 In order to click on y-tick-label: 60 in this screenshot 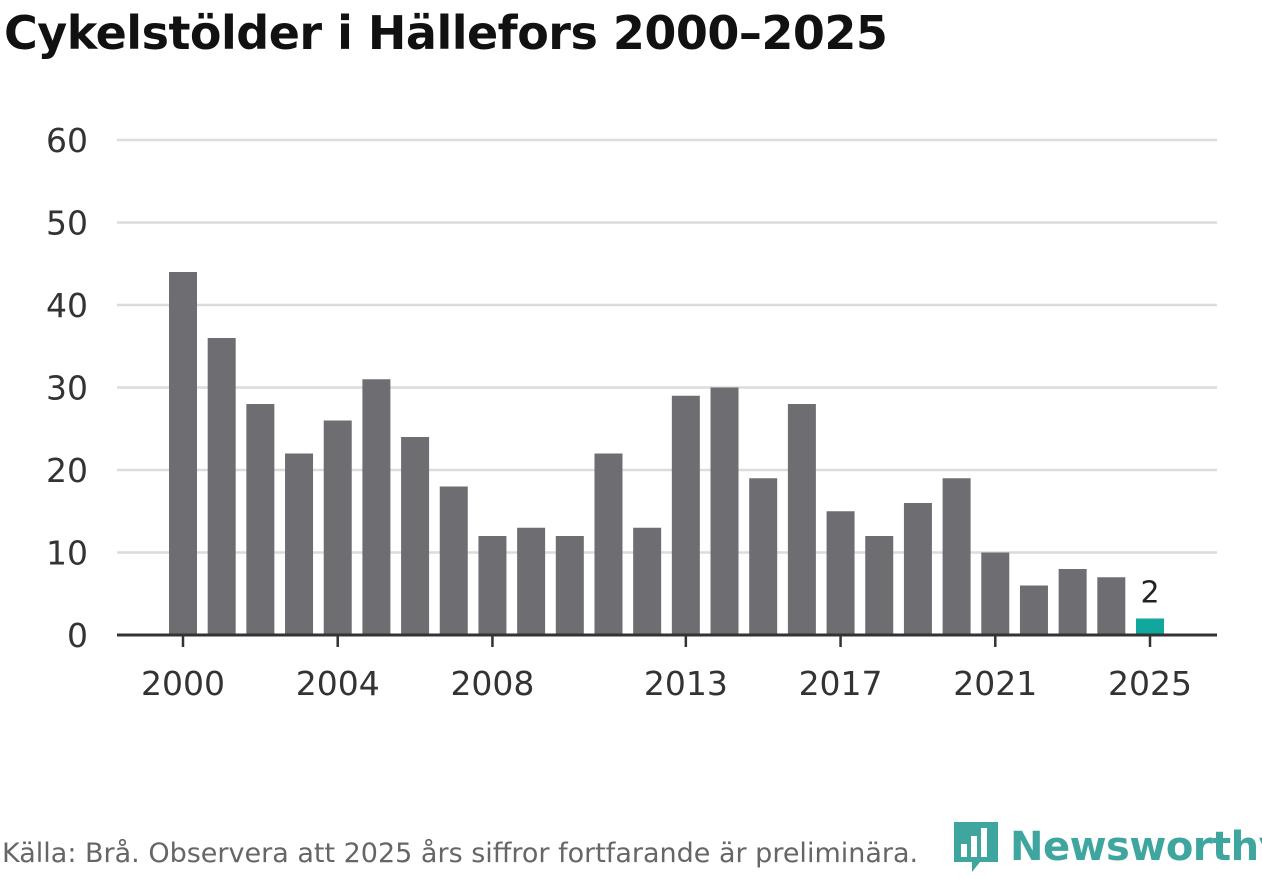, I will do `click(67, 140)`.